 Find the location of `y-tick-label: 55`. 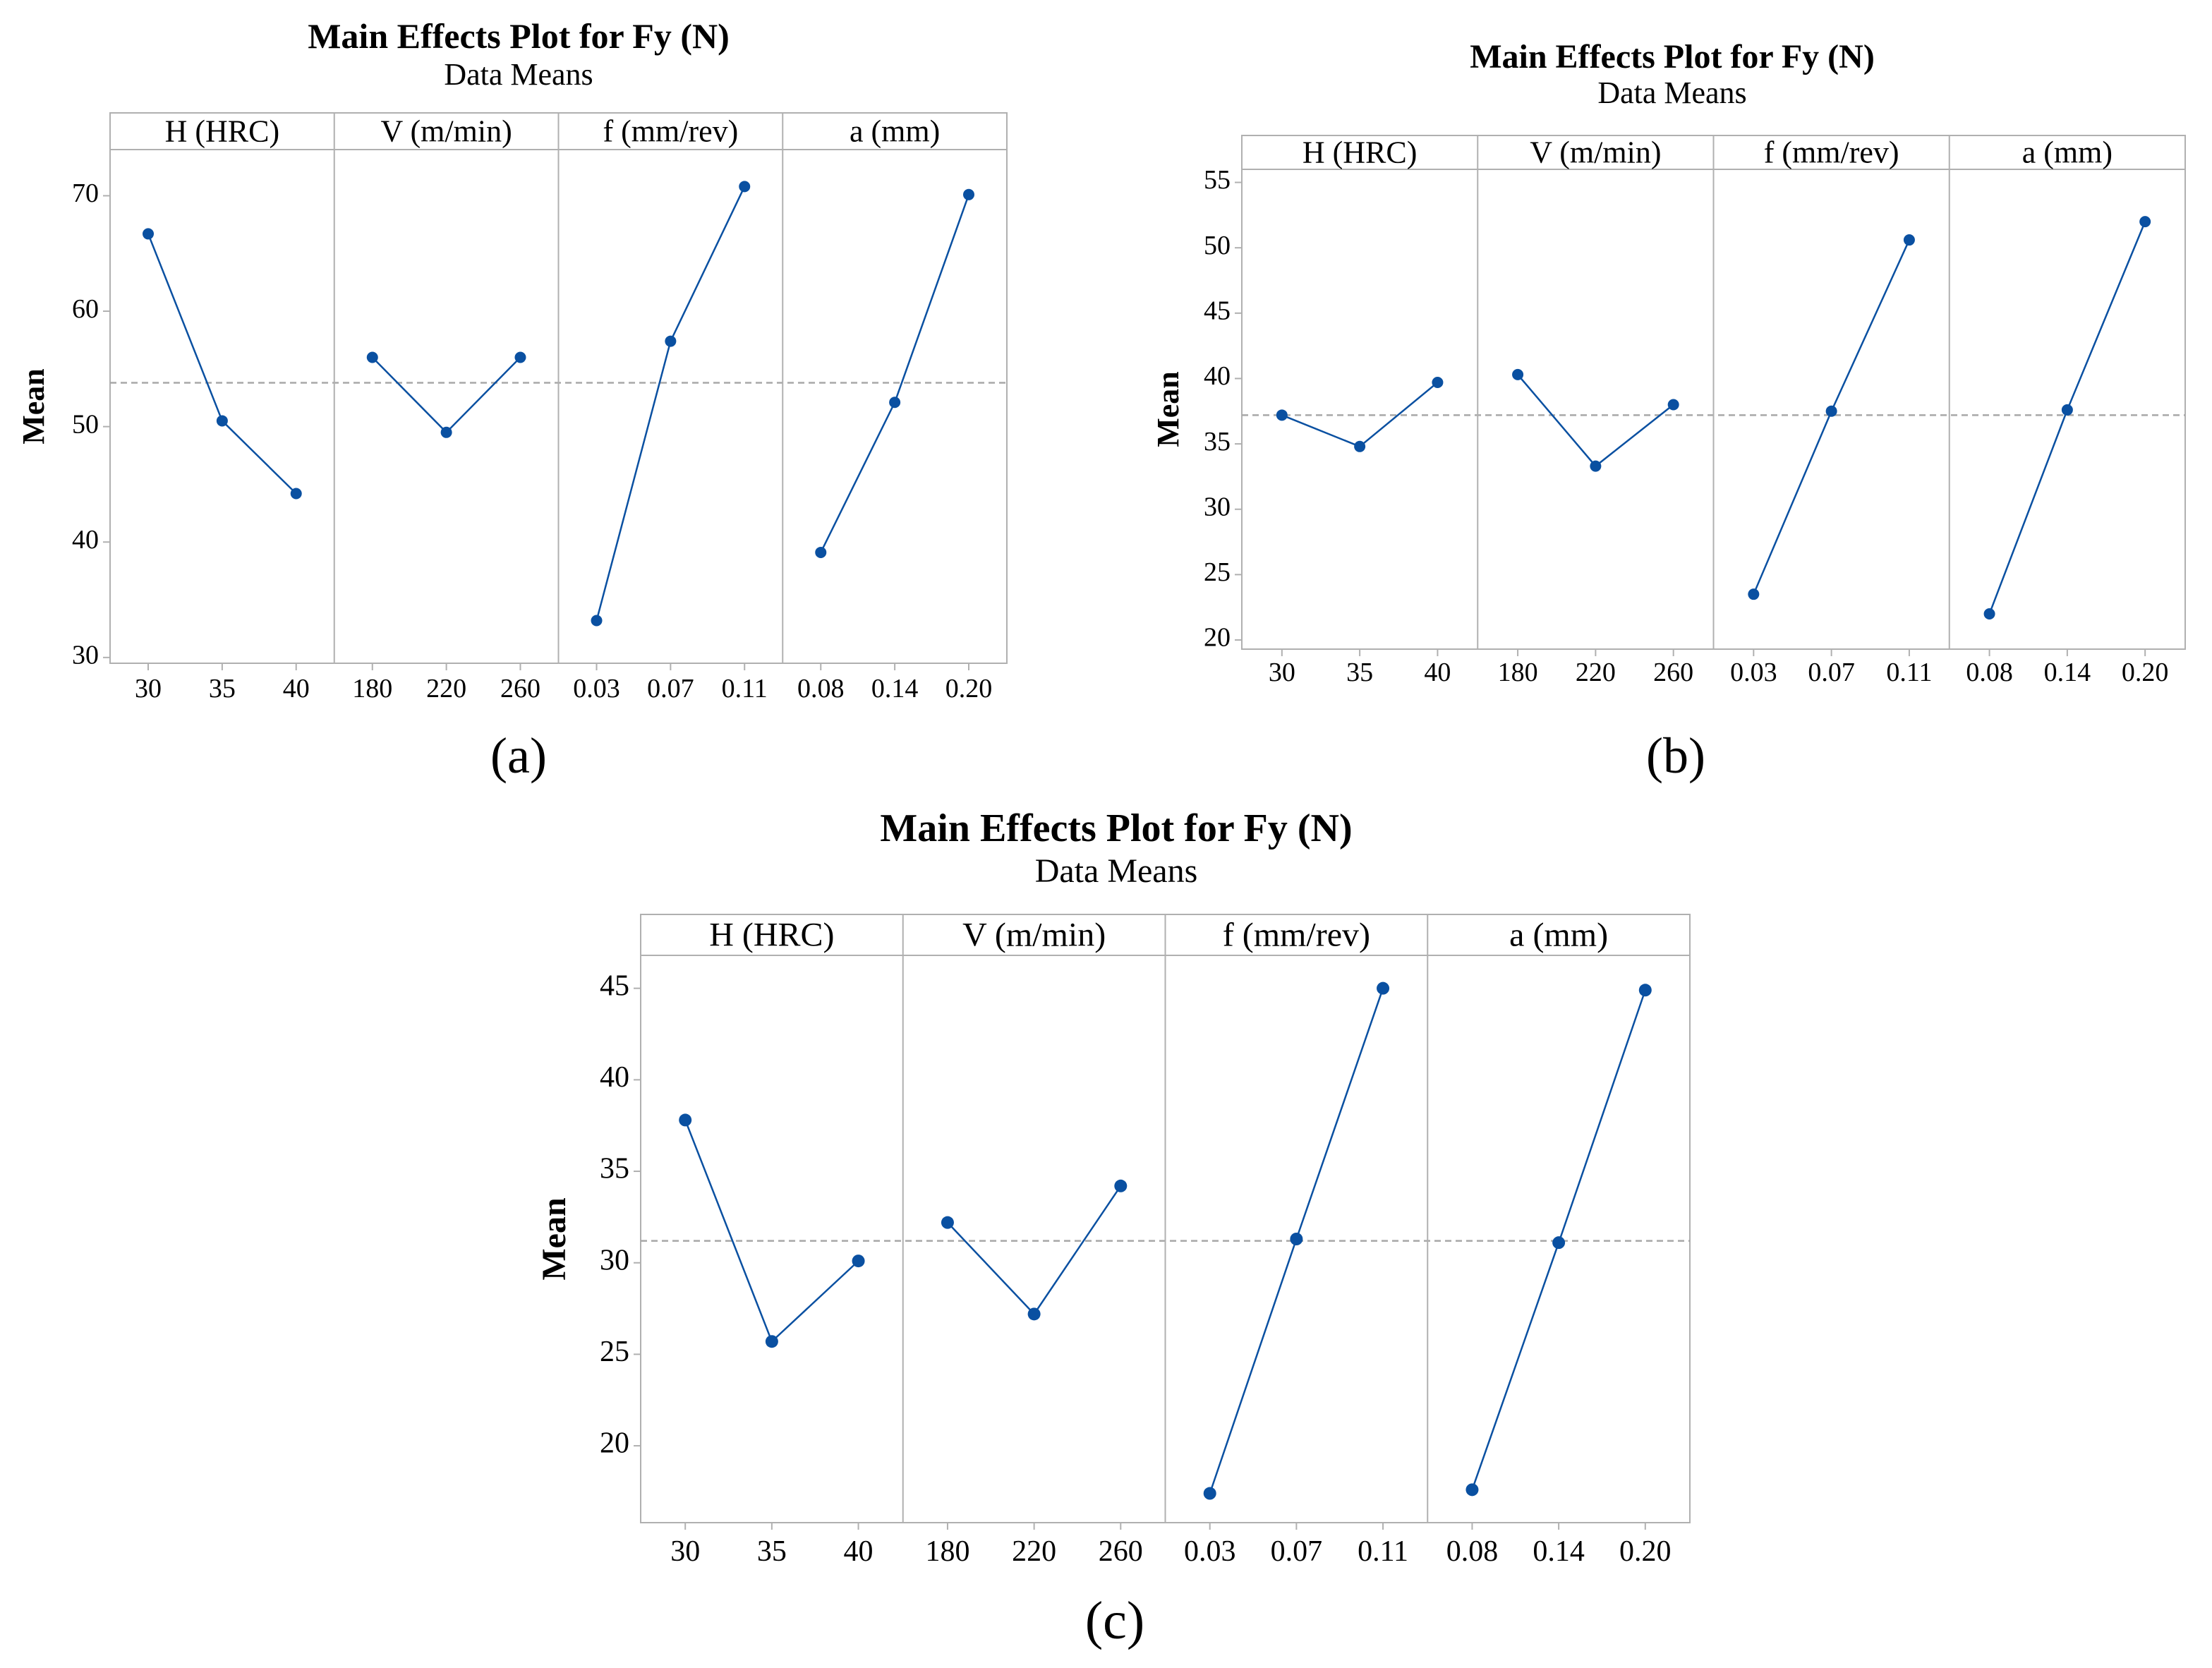

y-tick-label: 55 is located at coordinates (1217, 180).